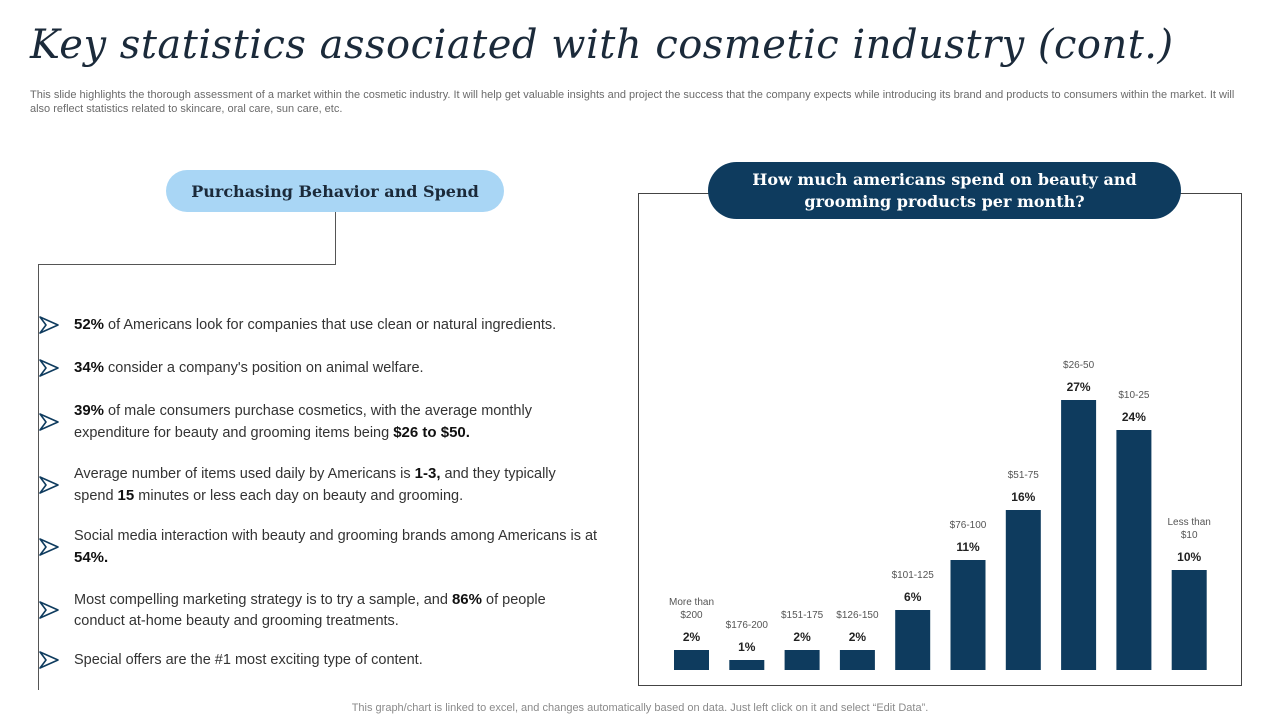 Image resolution: width=1280 pixels, height=720 pixels. What do you see at coordinates (857, 615) in the screenshot?
I see `category-label: $126-150` at bounding box center [857, 615].